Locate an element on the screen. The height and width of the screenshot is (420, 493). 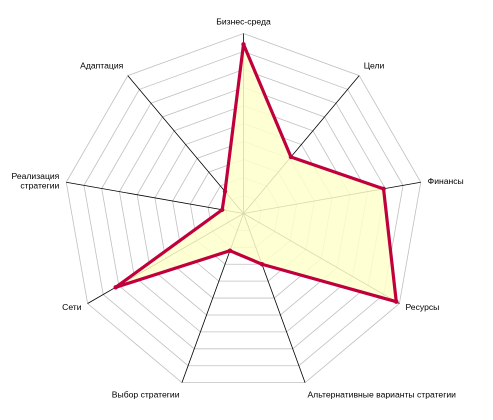
axis-label-line: Бизнес-среда is located at coordinates (243, 22).